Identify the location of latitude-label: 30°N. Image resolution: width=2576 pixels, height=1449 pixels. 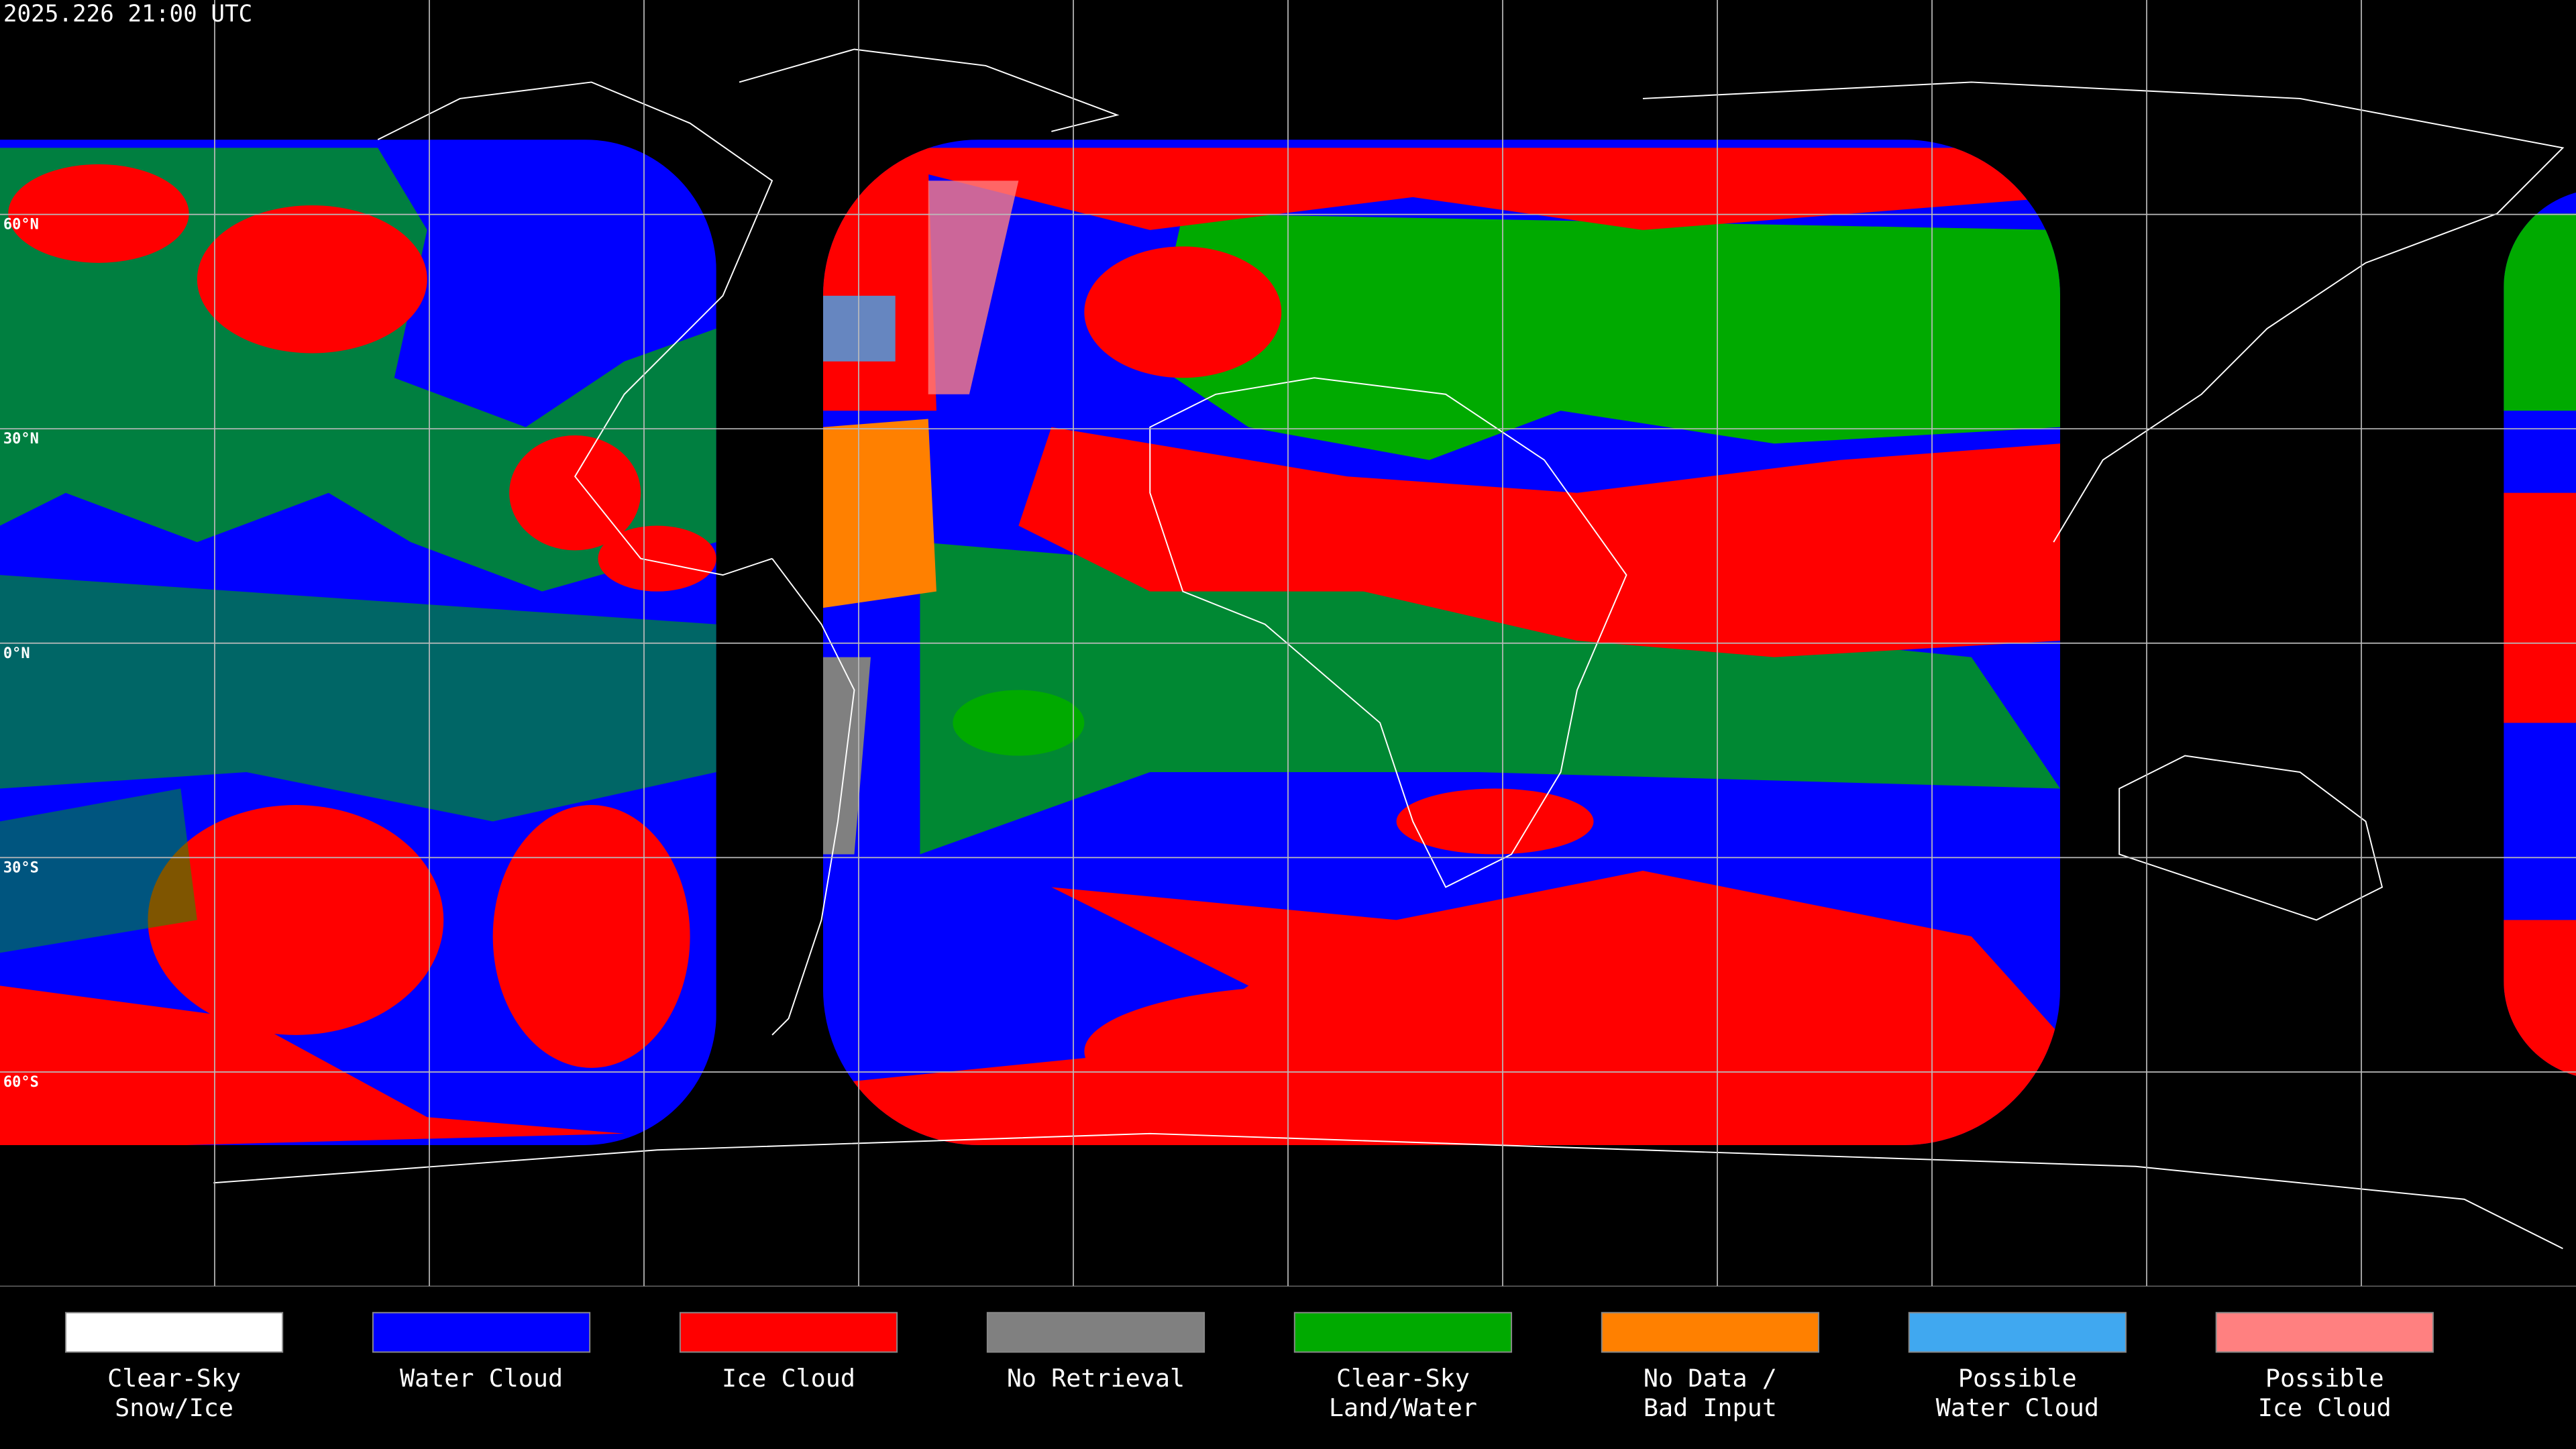
(21, 439).